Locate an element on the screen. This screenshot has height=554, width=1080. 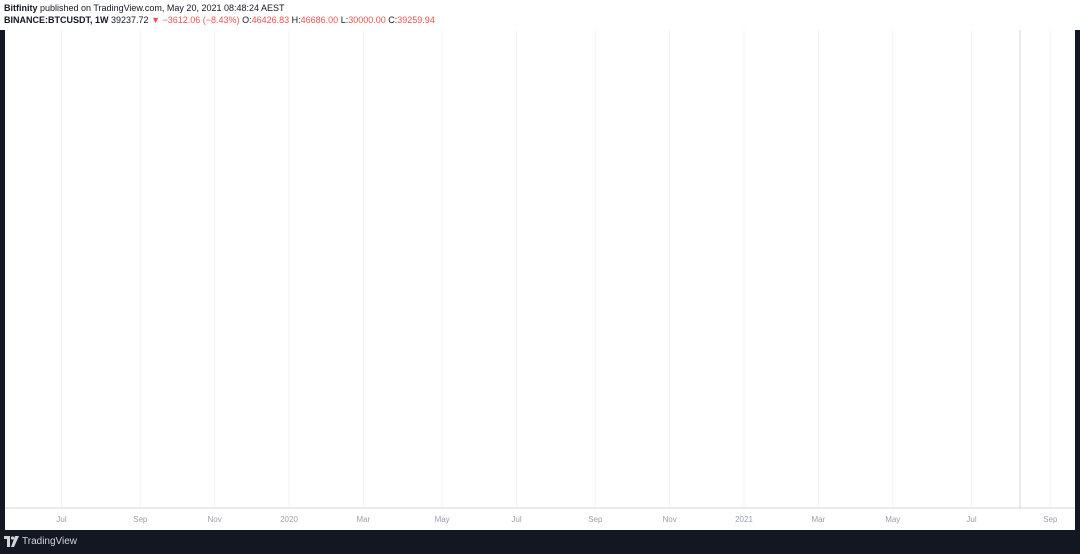
low-label: L: is located at coordinates (344, 20).